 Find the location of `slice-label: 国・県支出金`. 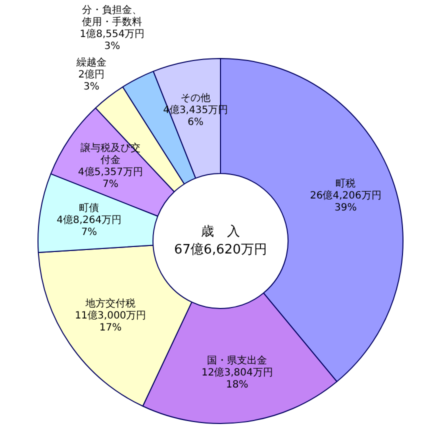

slice-label: 国・県支出金 is located at coordinates (237, 360).